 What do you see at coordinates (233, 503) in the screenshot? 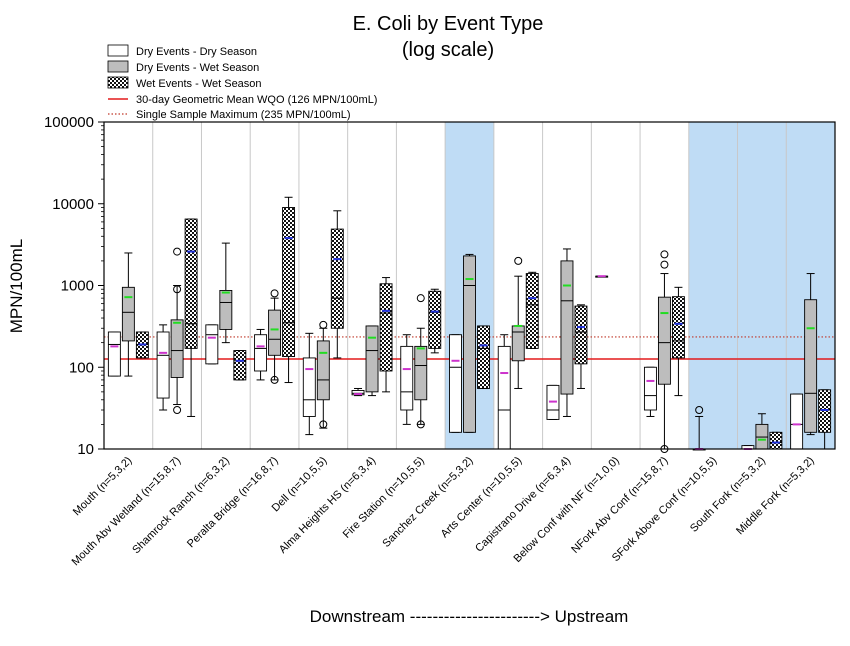
I see `x-tick-label: Peralta Bridge (n=16,8,7)` at bounding box center [233, 503].